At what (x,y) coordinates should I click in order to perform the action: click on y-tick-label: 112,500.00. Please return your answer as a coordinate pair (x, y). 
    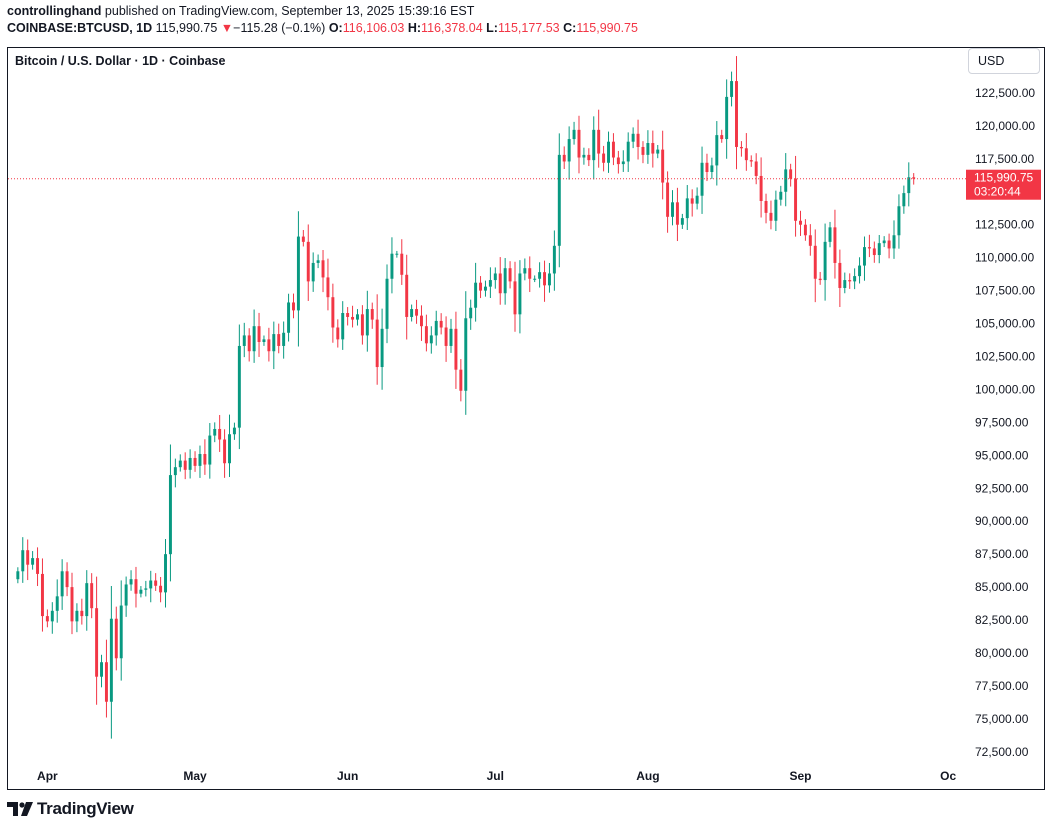
    Looking at the image, I should click on (1004, 225).